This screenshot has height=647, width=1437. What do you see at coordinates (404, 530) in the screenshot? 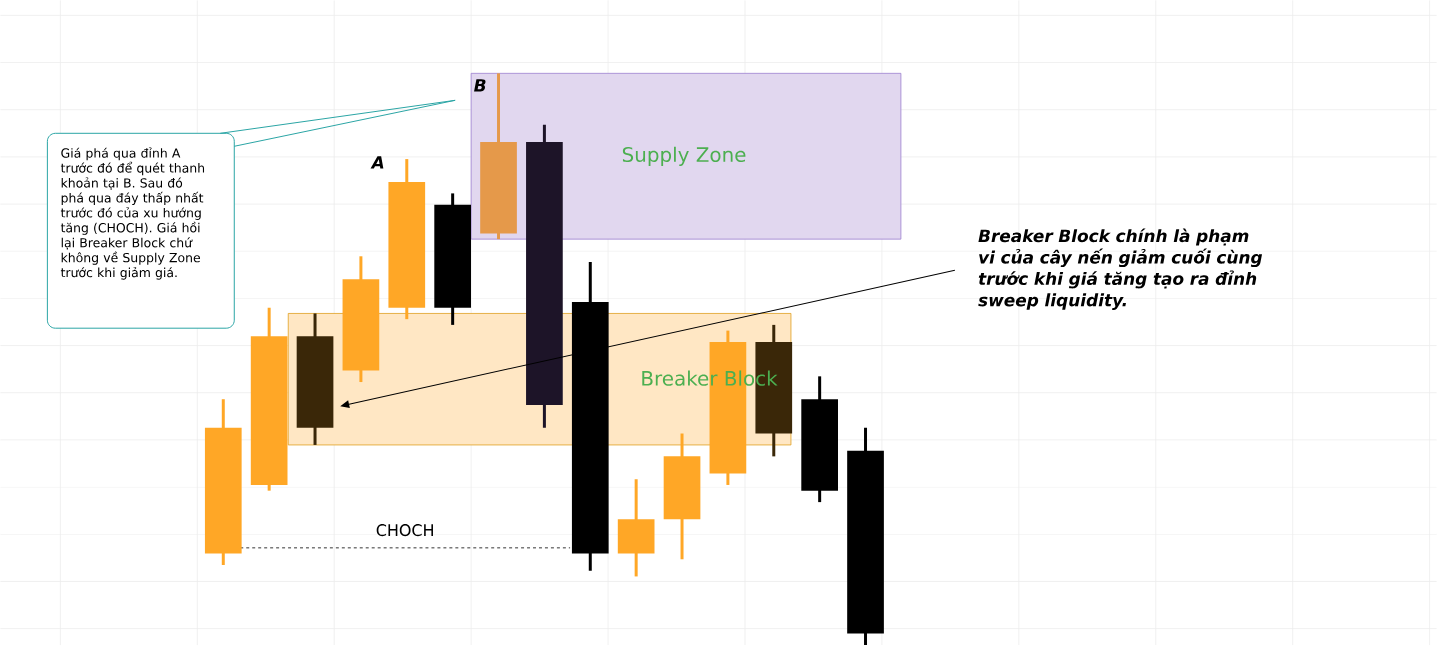
I see `ref-line-label: CHOCH` at bounding box center [404, 530].